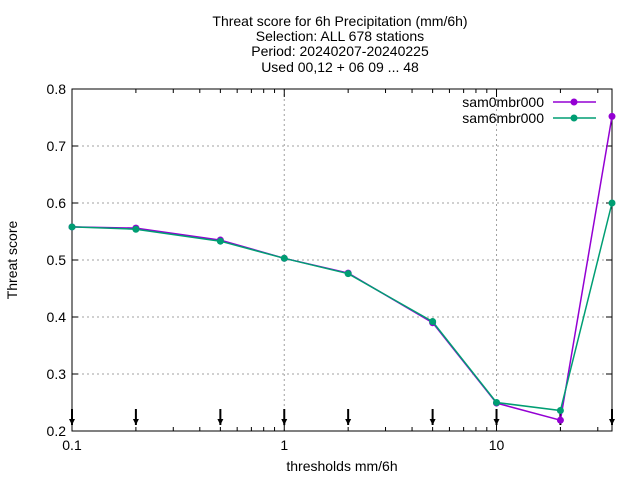 This screenshot has height=480, width=640. Describe the element at coordinates (57, 431) in the screenshot. I see `y-tick-label: 0.2` at that location.